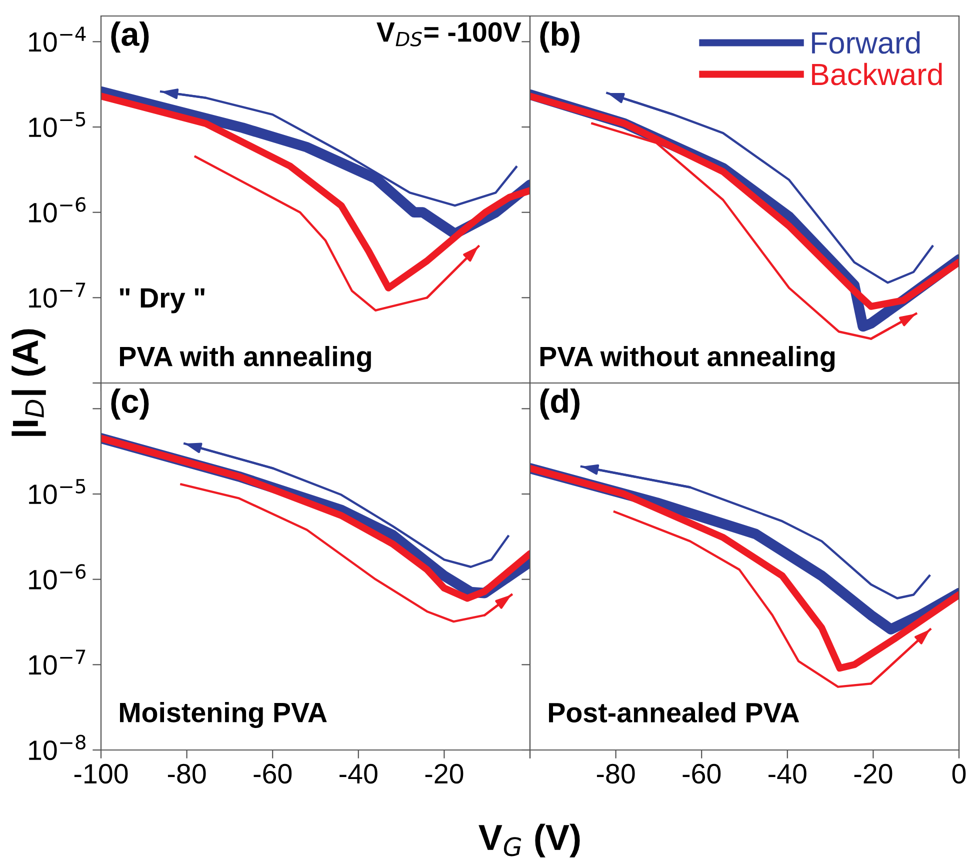 The width and height of the screenshot is (974, 862). I want to click on annotation: (a), so click(130, 37).